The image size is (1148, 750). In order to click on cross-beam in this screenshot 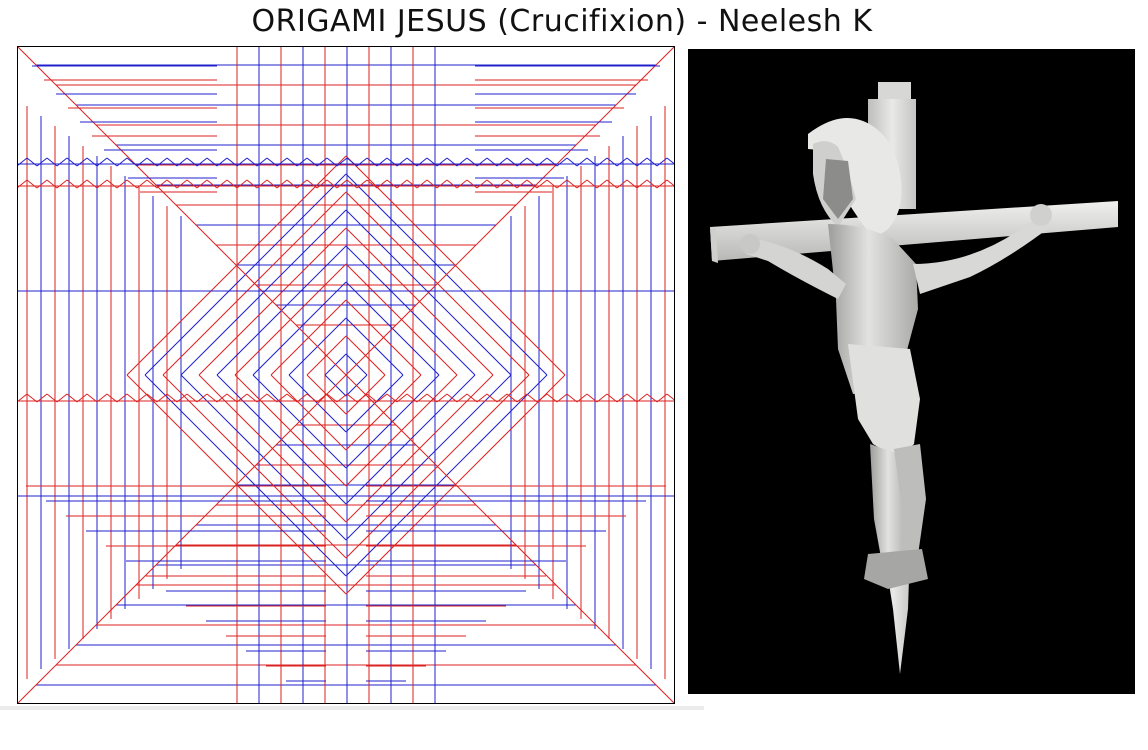, I will do `click(914, 232)`.